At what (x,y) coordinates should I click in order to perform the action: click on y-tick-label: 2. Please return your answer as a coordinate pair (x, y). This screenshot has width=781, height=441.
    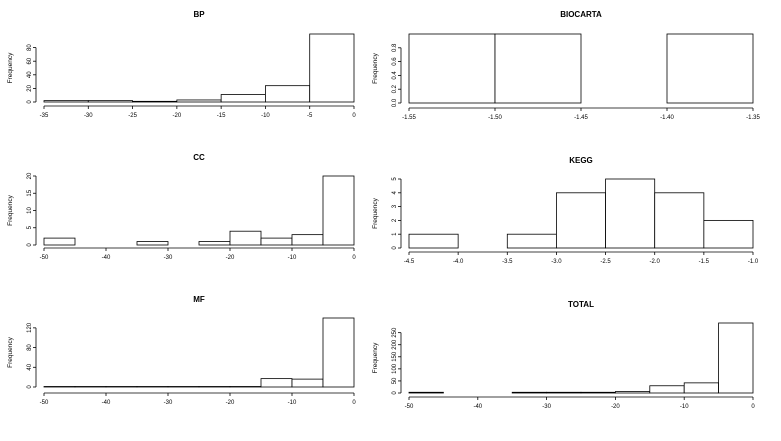
    Looking at the image, I should click on (395, 220).